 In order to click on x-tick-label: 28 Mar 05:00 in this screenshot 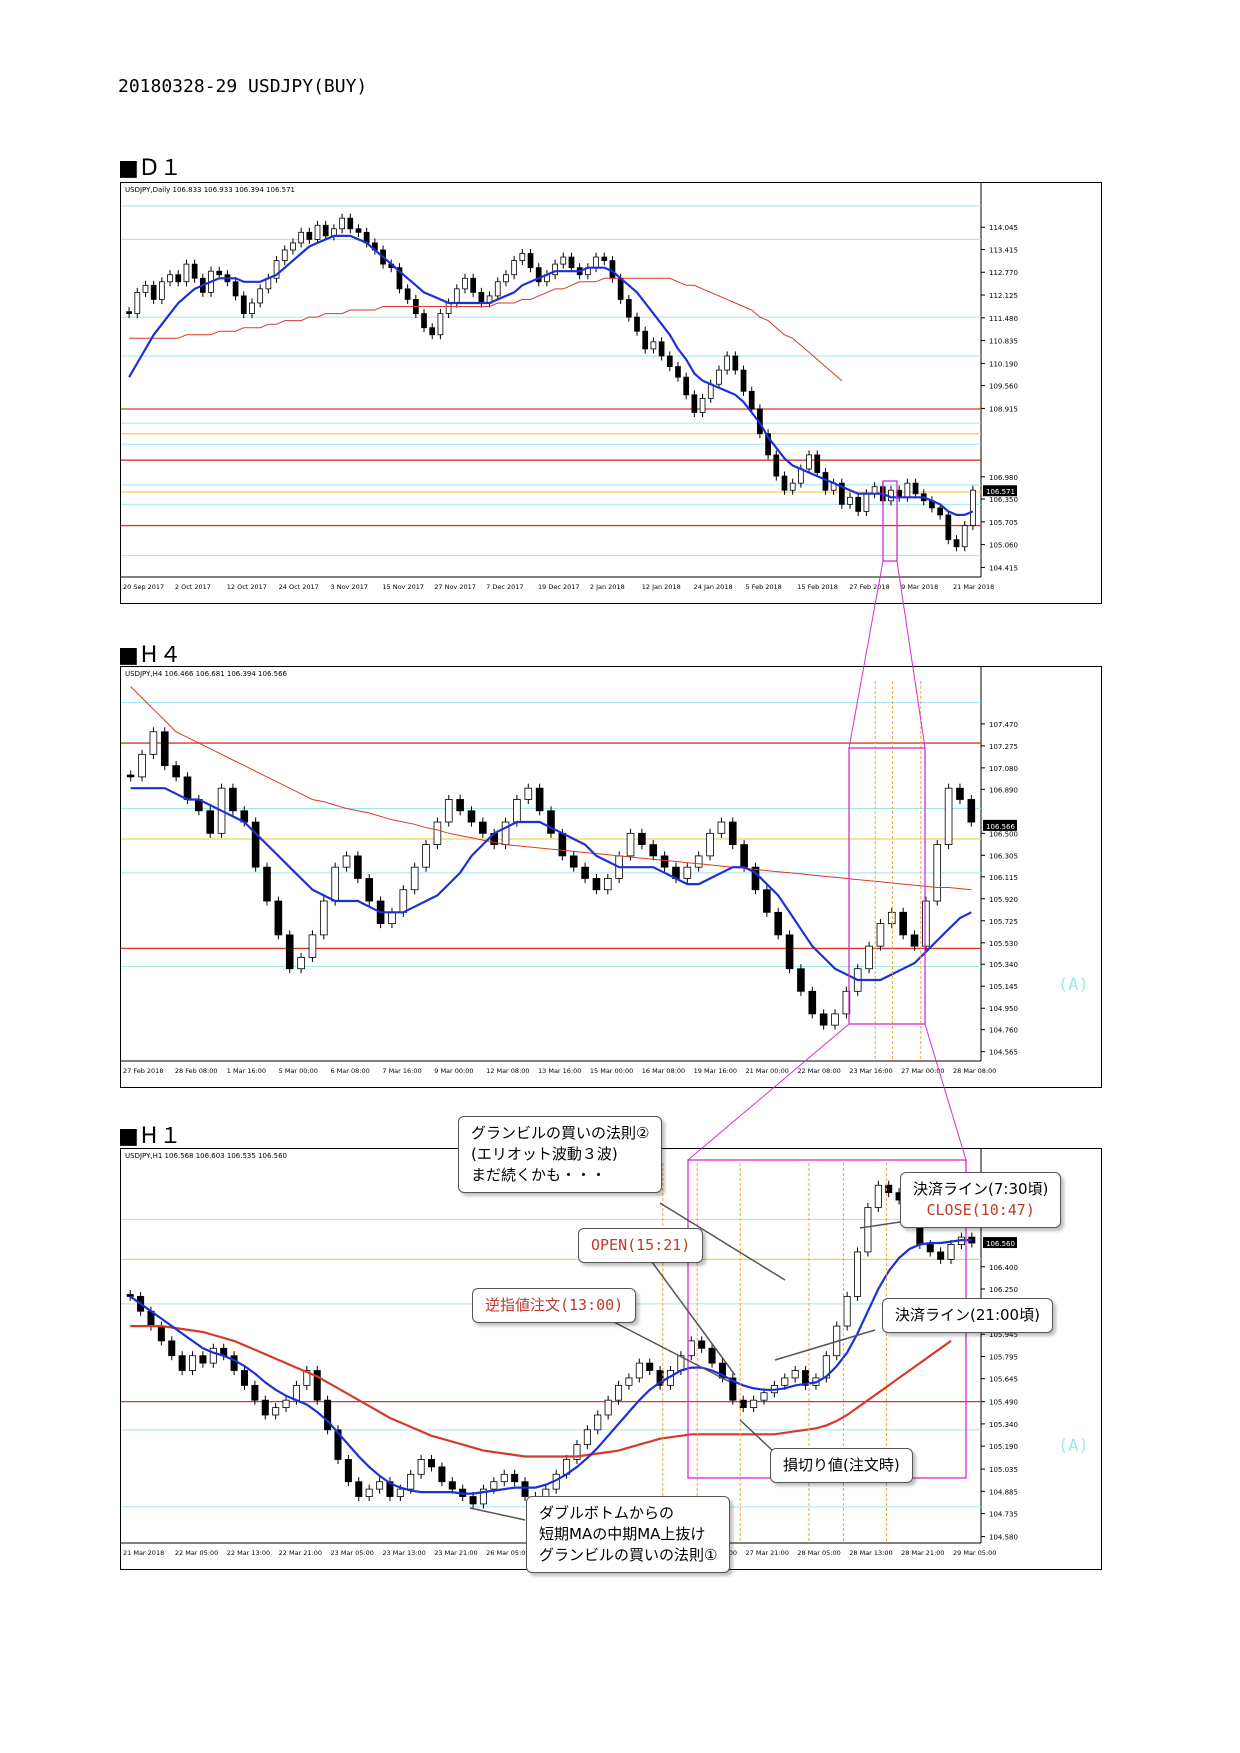, I will do `click(818, 1553)`.